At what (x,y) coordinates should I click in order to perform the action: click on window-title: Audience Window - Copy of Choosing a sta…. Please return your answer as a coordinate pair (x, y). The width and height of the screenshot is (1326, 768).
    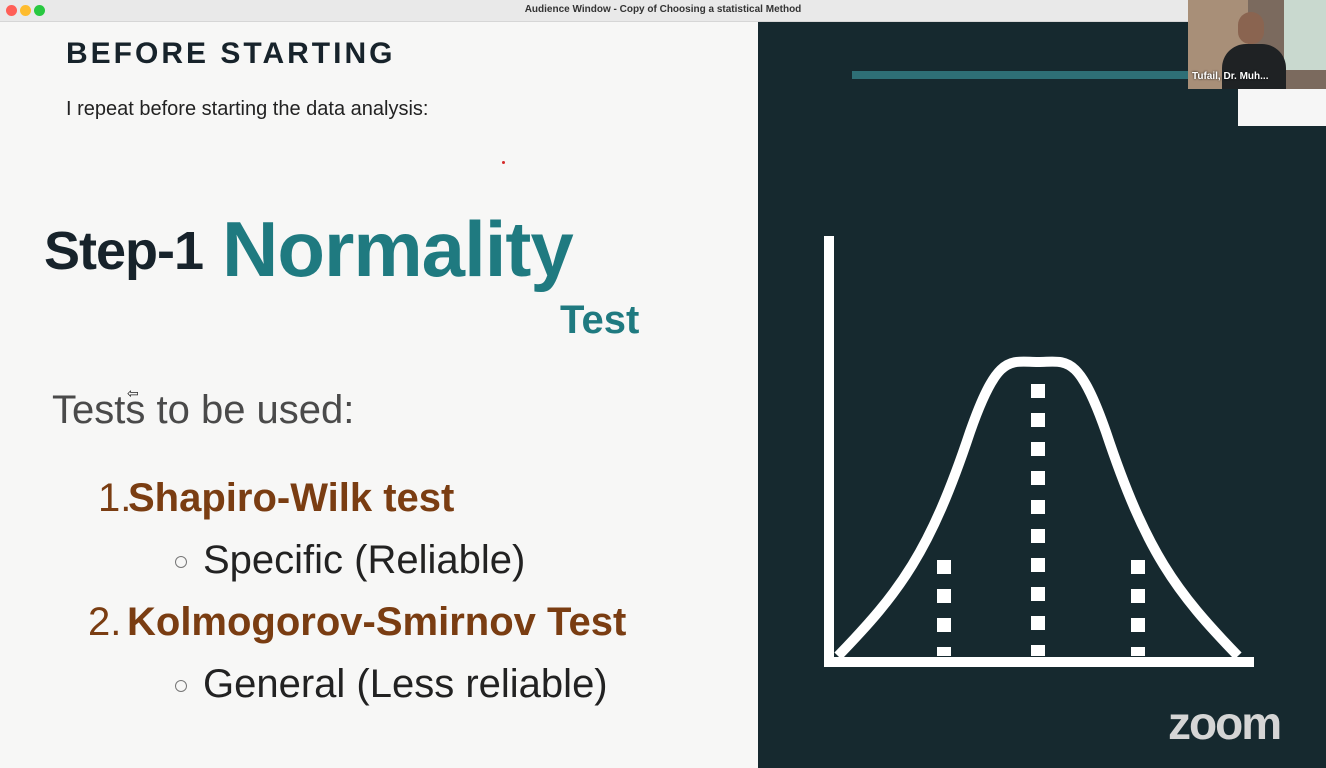
    Looking at the image, I should click on (663, 9).